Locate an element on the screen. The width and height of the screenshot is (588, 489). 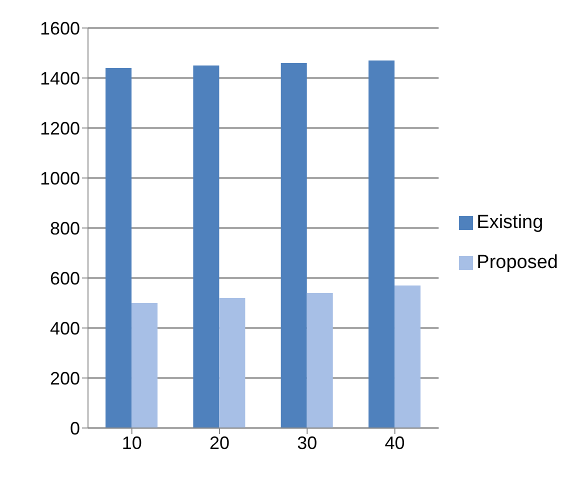
legend-label: Existing is located at coordinates (510, 222).